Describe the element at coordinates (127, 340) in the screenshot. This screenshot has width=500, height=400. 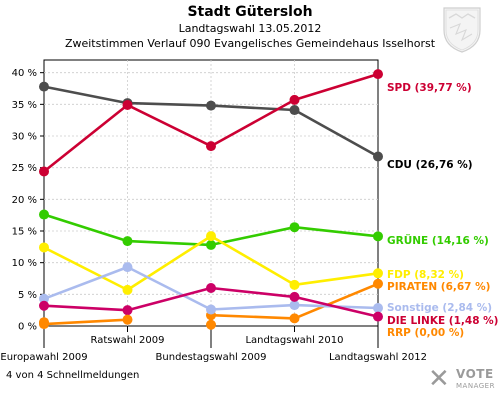
I see `x-tick-label: Ratswahl 2009` at that location.